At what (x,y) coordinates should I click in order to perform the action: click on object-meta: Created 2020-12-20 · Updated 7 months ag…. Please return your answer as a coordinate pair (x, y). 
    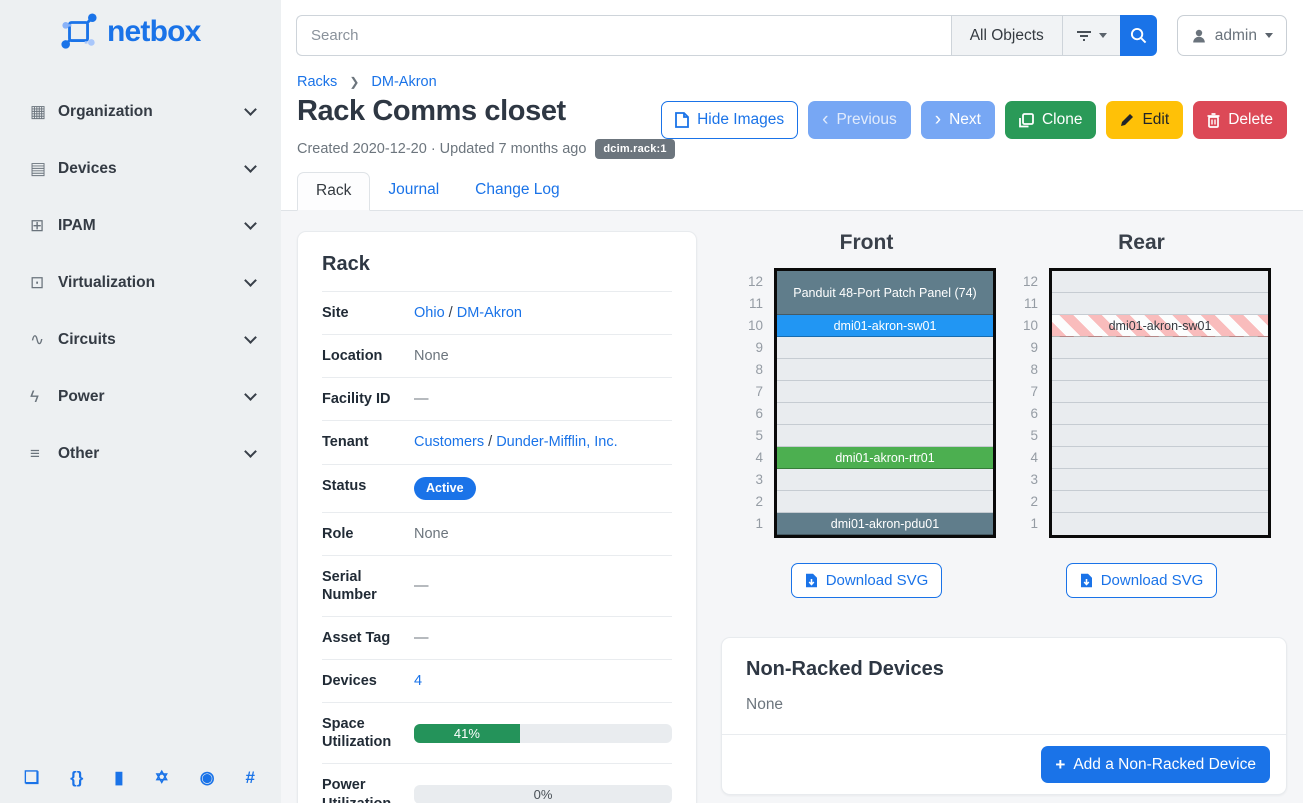
    Looking at the image, I should click on (792, 149).